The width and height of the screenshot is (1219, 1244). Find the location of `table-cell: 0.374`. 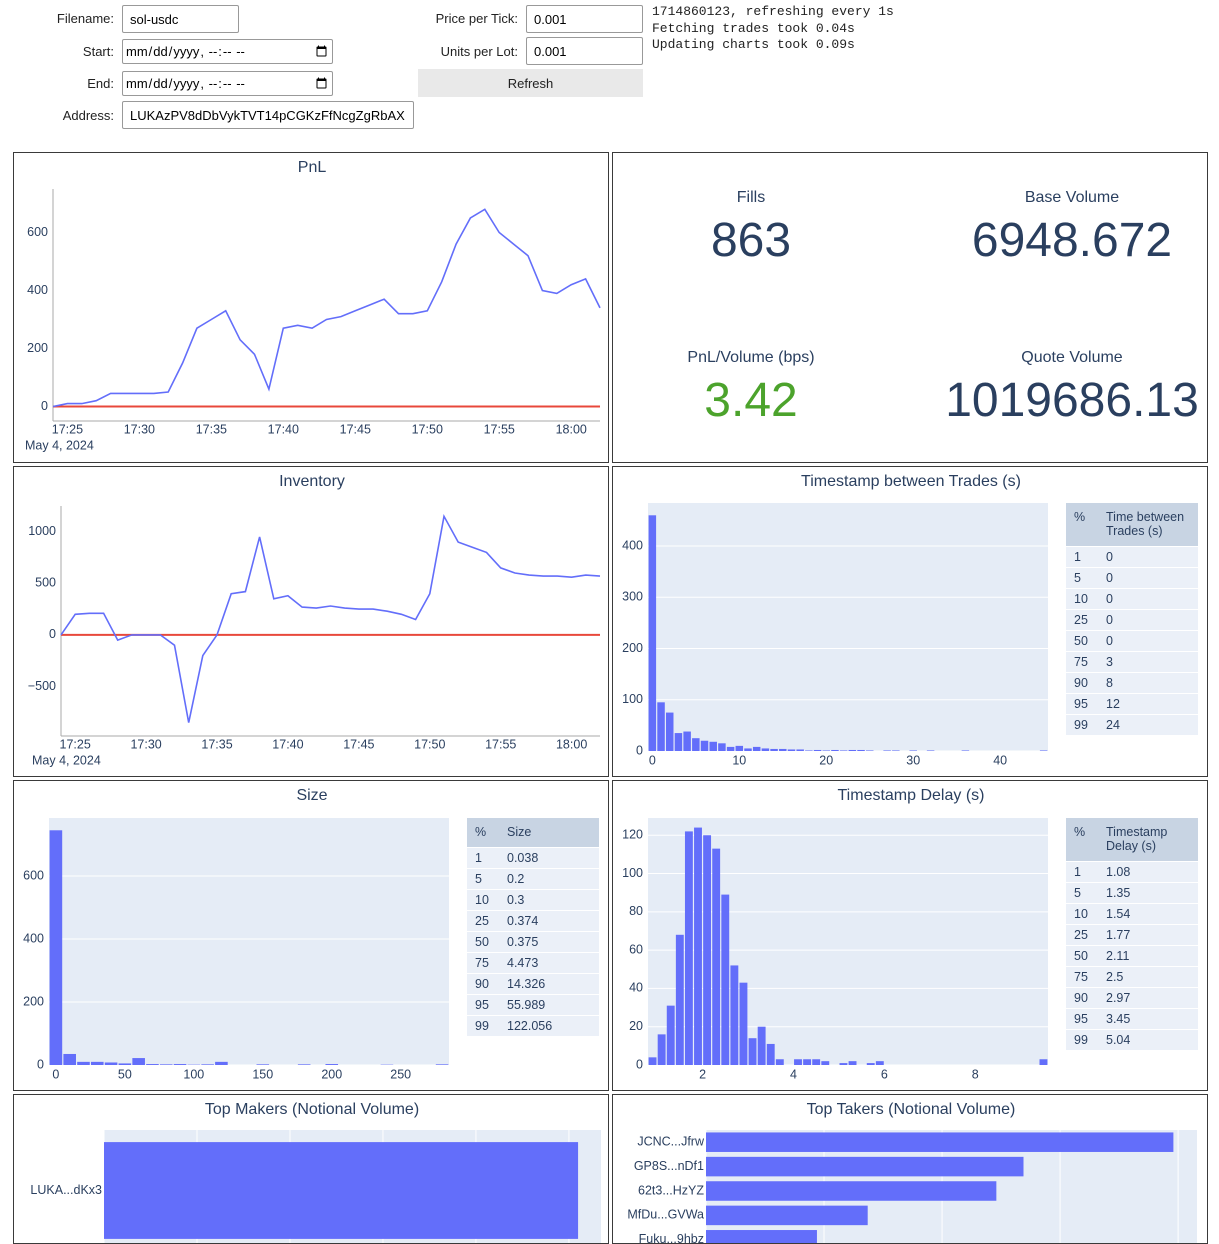

table-cell: 0.374 is located at coordinates (549, 921).